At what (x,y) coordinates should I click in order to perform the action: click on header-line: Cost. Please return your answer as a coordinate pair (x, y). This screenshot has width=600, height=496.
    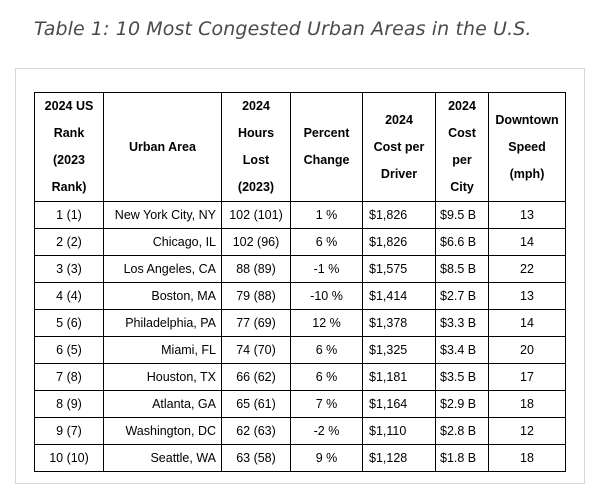
    Looking at the image, I should click on (462, 133).